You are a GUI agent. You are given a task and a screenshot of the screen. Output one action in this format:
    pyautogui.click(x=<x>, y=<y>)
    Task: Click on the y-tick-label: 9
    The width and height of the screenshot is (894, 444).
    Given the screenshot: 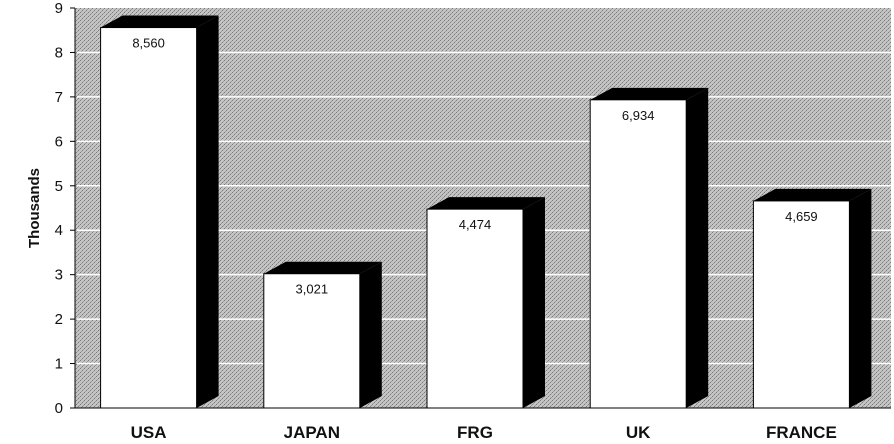 What is the action you would take?
    pyautogui.click(x=59, y=8)
    